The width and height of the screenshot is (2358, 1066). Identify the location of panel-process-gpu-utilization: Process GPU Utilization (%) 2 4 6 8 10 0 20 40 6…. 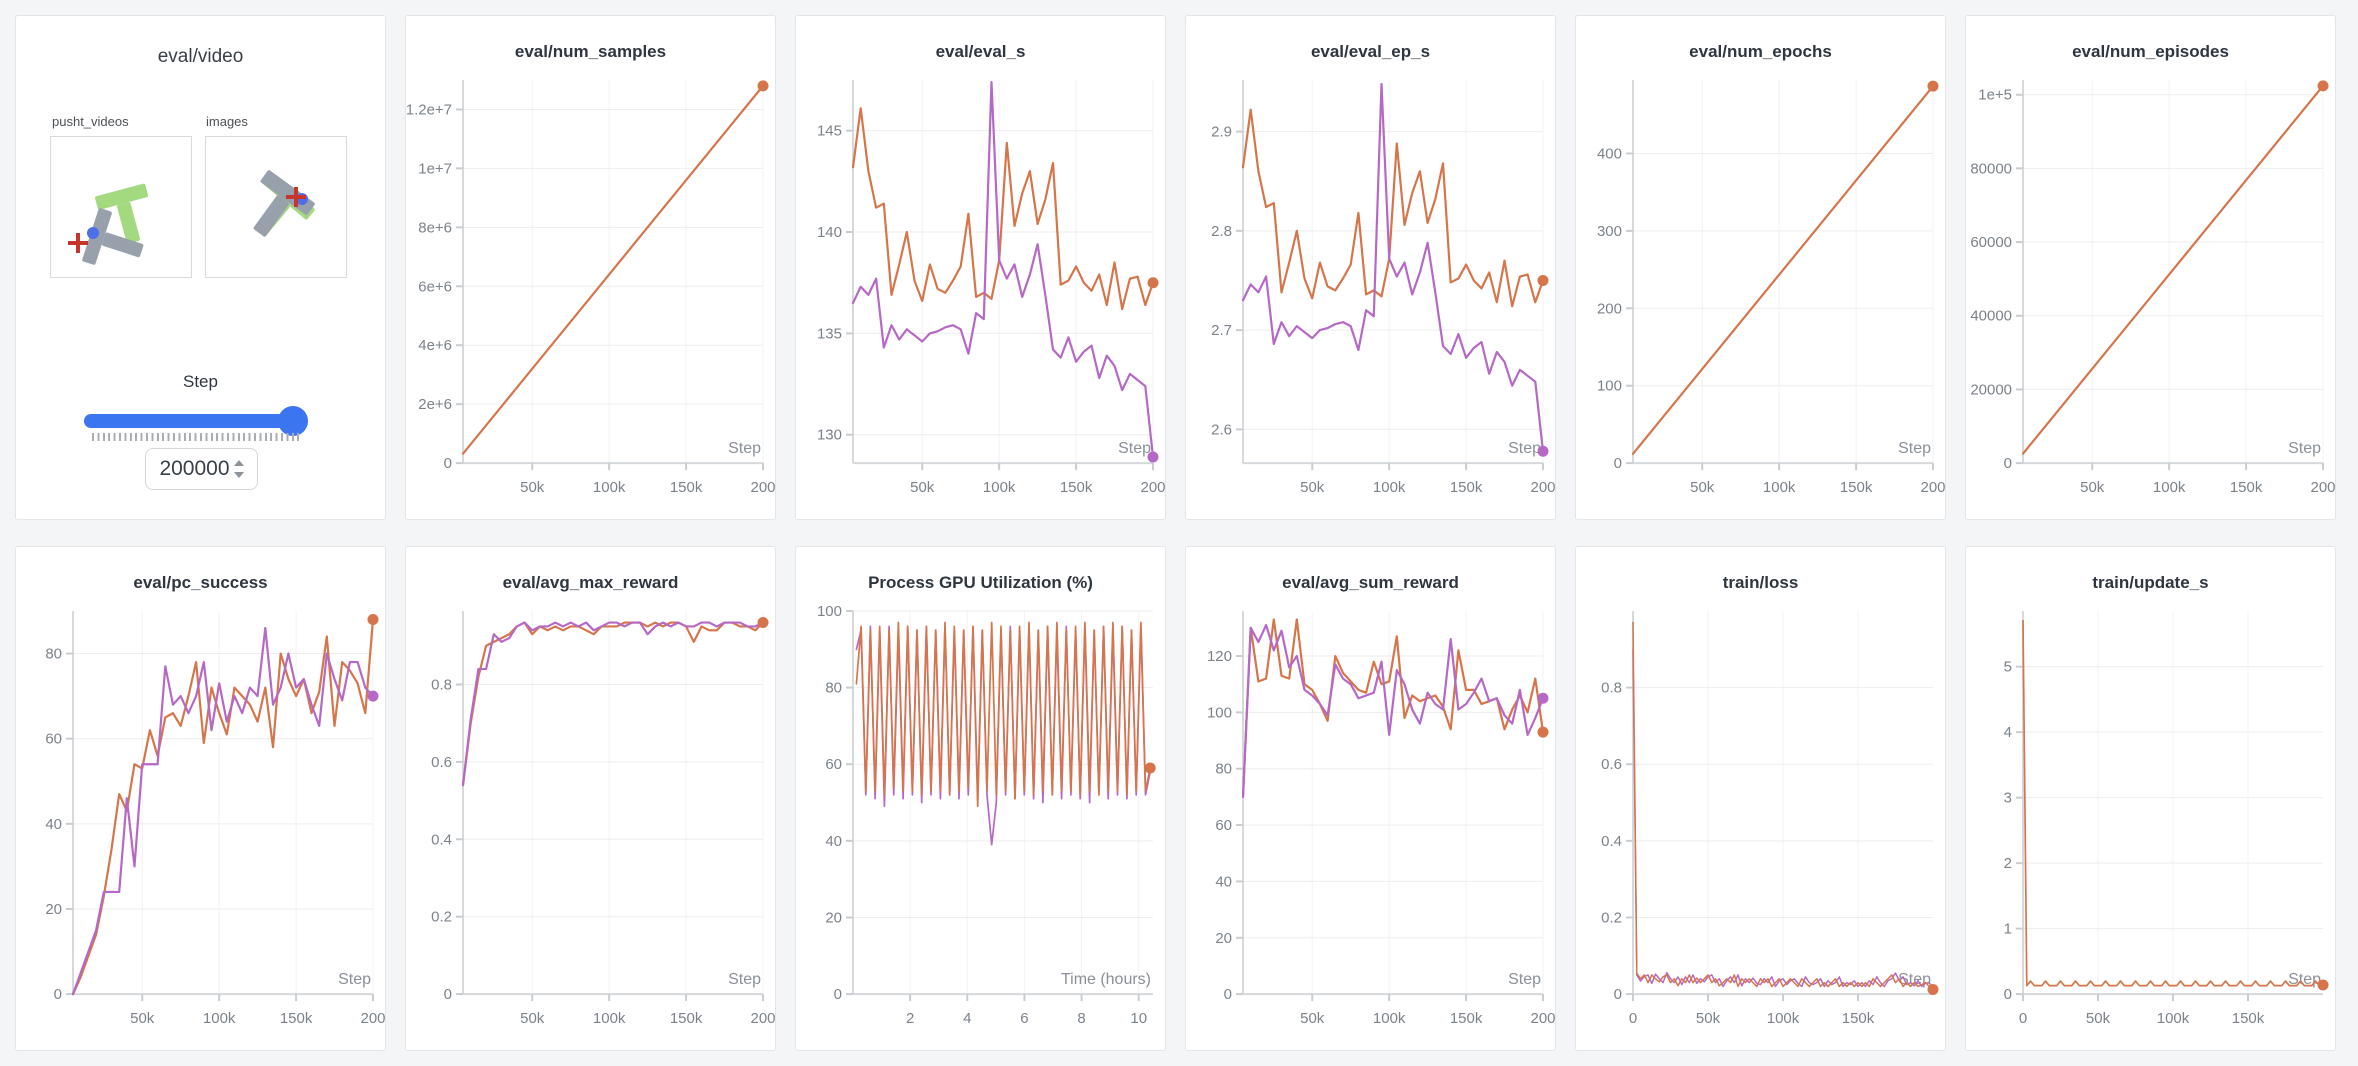
(980, 798).